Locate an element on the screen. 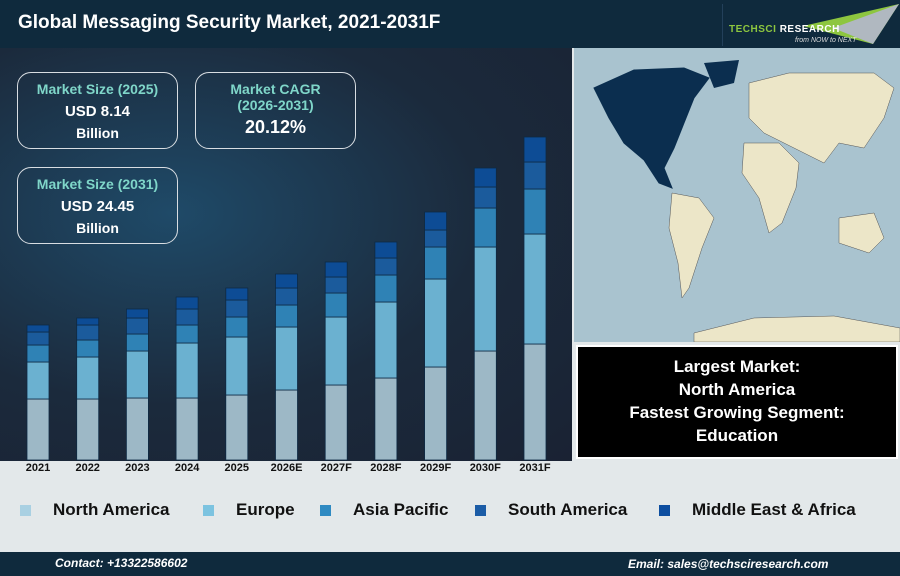 The width and height of the screenshot is (900, 576). bar-segment-europe-2030F is located at coordinates (485, 299).